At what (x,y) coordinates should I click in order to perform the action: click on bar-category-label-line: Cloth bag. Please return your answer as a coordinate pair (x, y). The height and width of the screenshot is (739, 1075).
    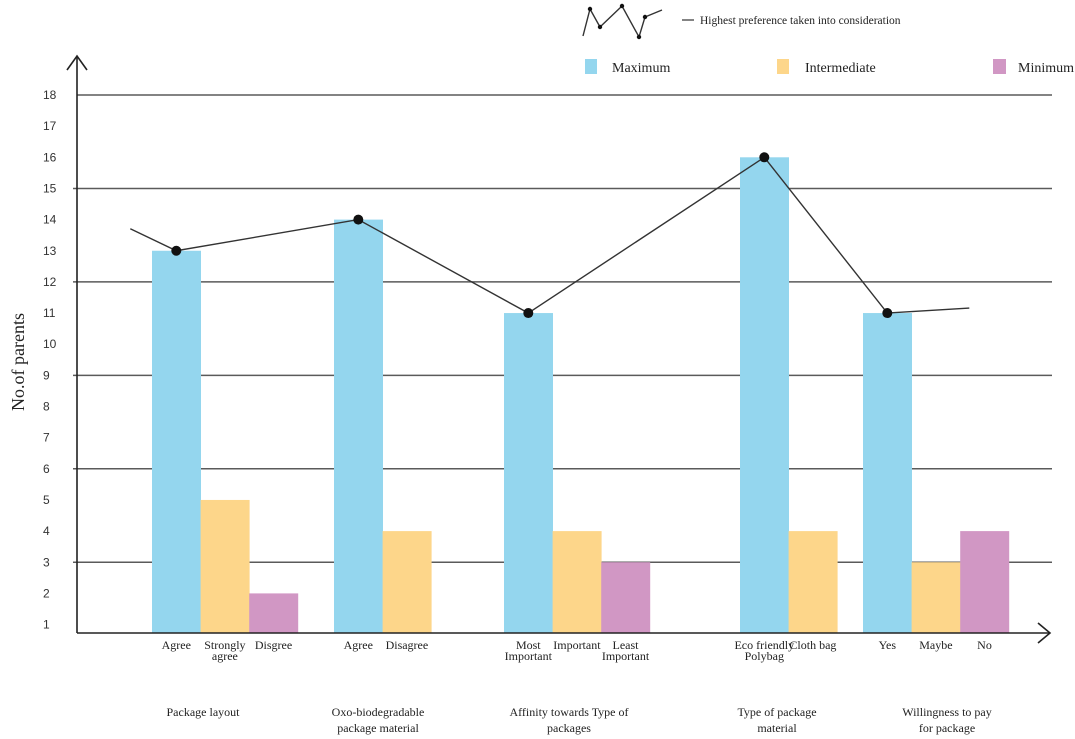
    Looking at the image, I should click on (812, 645).